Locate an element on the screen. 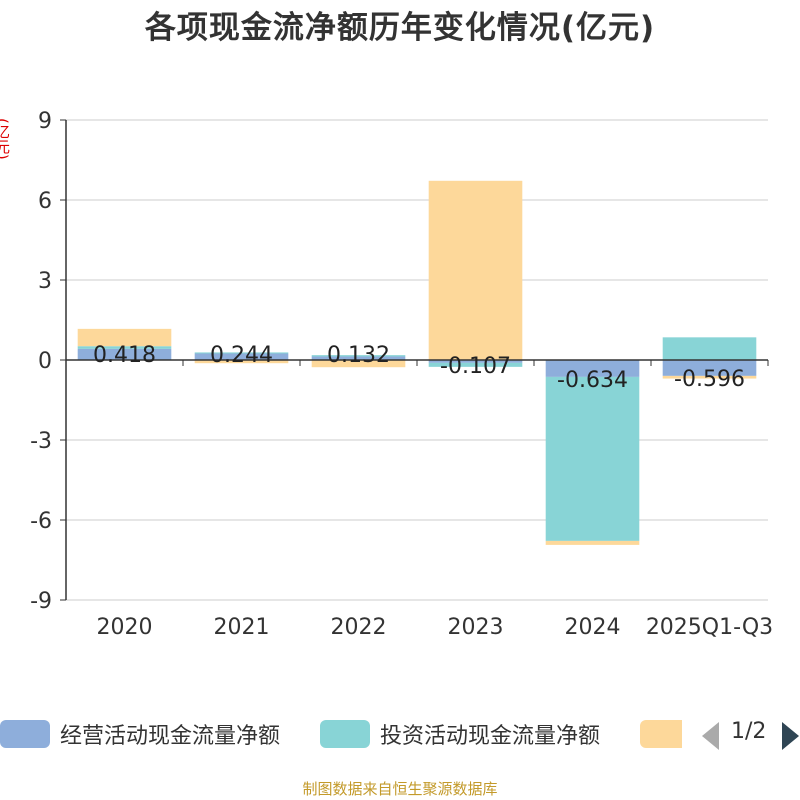 This screenshot has height=800, width=800. x-tick-label: 2024 is located at coordinates (593, 627).